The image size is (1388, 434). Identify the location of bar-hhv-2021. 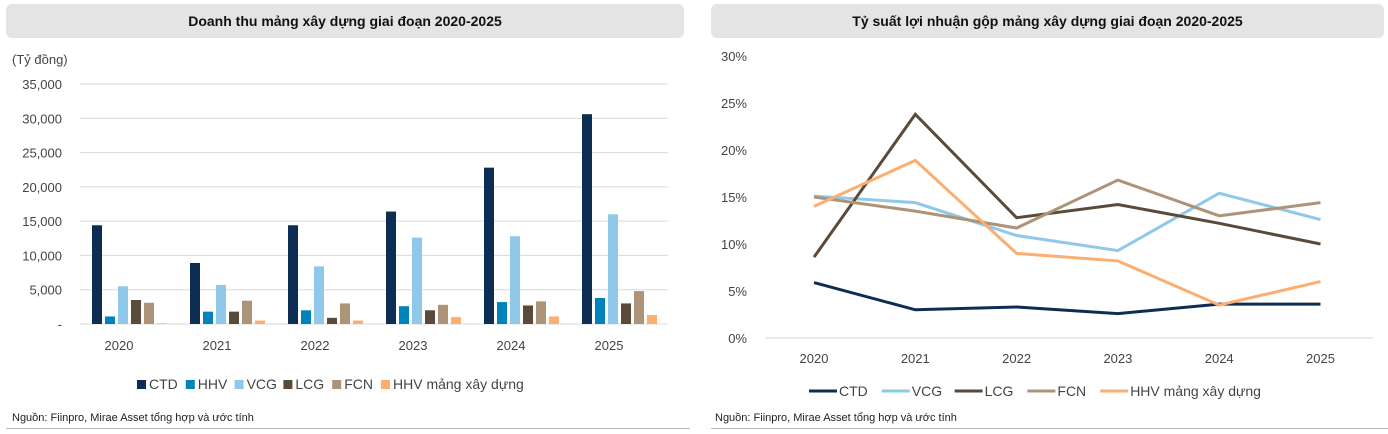
(208, 317).